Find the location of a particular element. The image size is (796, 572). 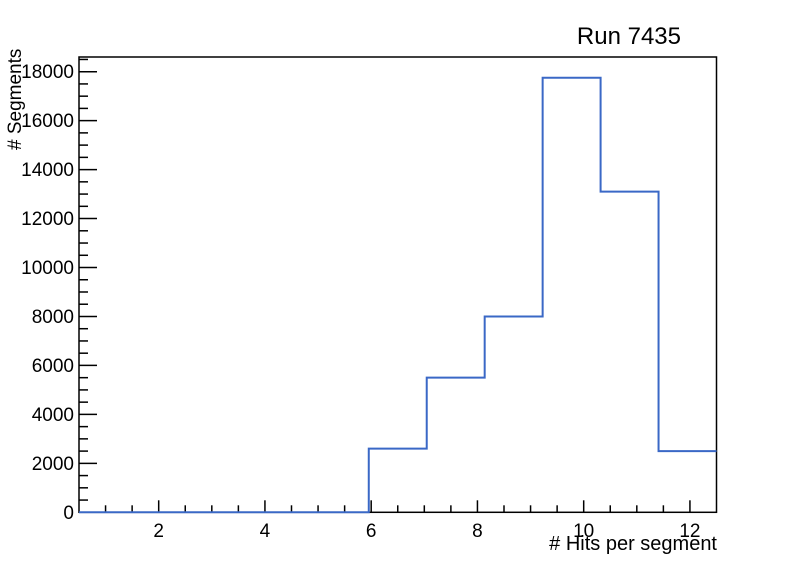

y-tick-label: 14000 is located at coordinates (47, 170).